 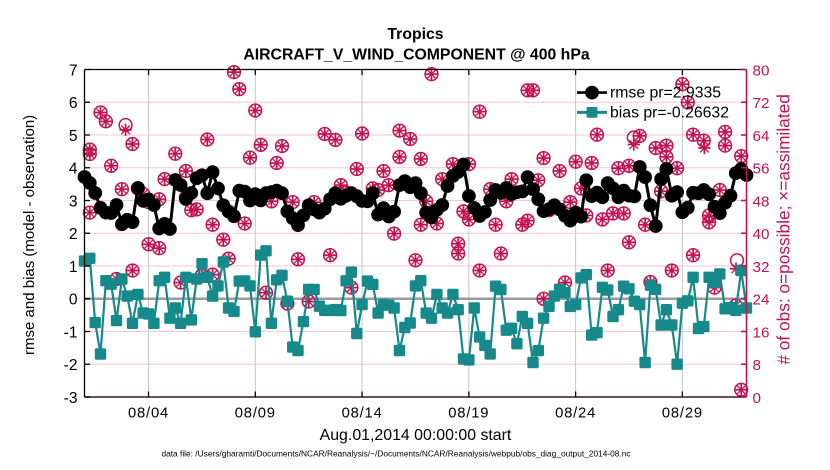 What do you see at coordinates (761, 103) in the screenshot?
I see `svg-text: 72` at bounding box center [761, 103].